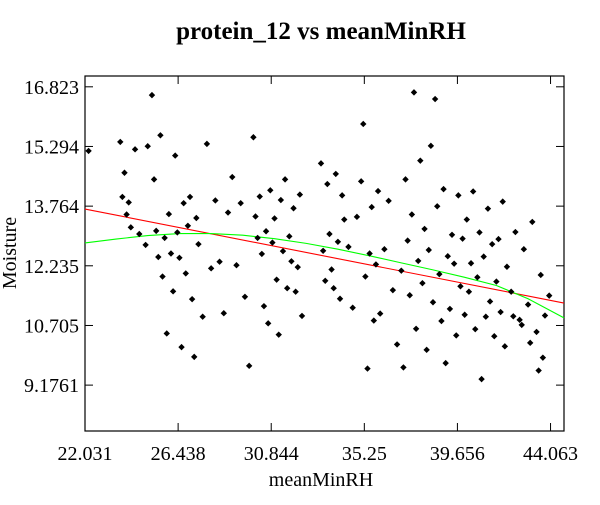 This screenshot has height=505, width=600. I want to click on x-axis-label: meanMinRH, so click(321, 480).